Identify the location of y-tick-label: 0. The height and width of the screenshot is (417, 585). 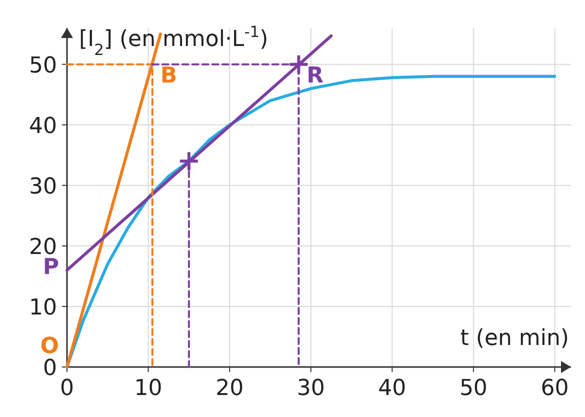
(50, 368).